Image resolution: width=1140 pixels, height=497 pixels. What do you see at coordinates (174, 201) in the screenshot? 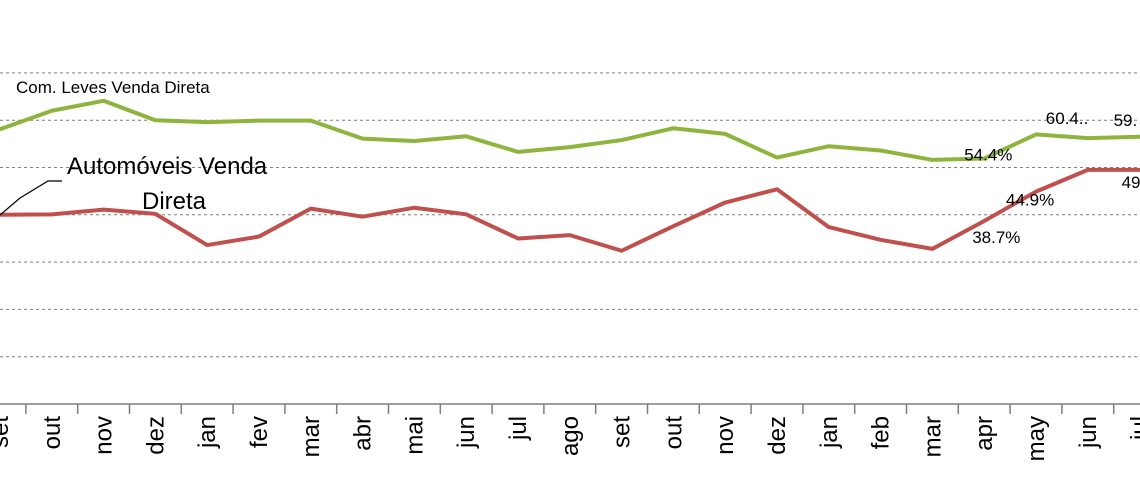
I see `series-label-automobiles-line2: Direta` at bounding box center [174, 201].